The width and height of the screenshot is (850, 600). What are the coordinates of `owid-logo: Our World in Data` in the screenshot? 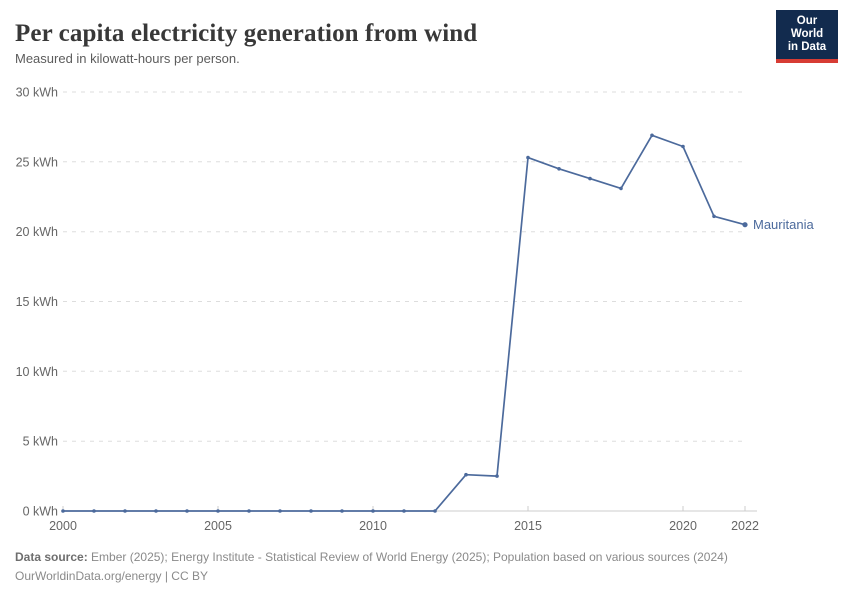 It's located at (807, 36).